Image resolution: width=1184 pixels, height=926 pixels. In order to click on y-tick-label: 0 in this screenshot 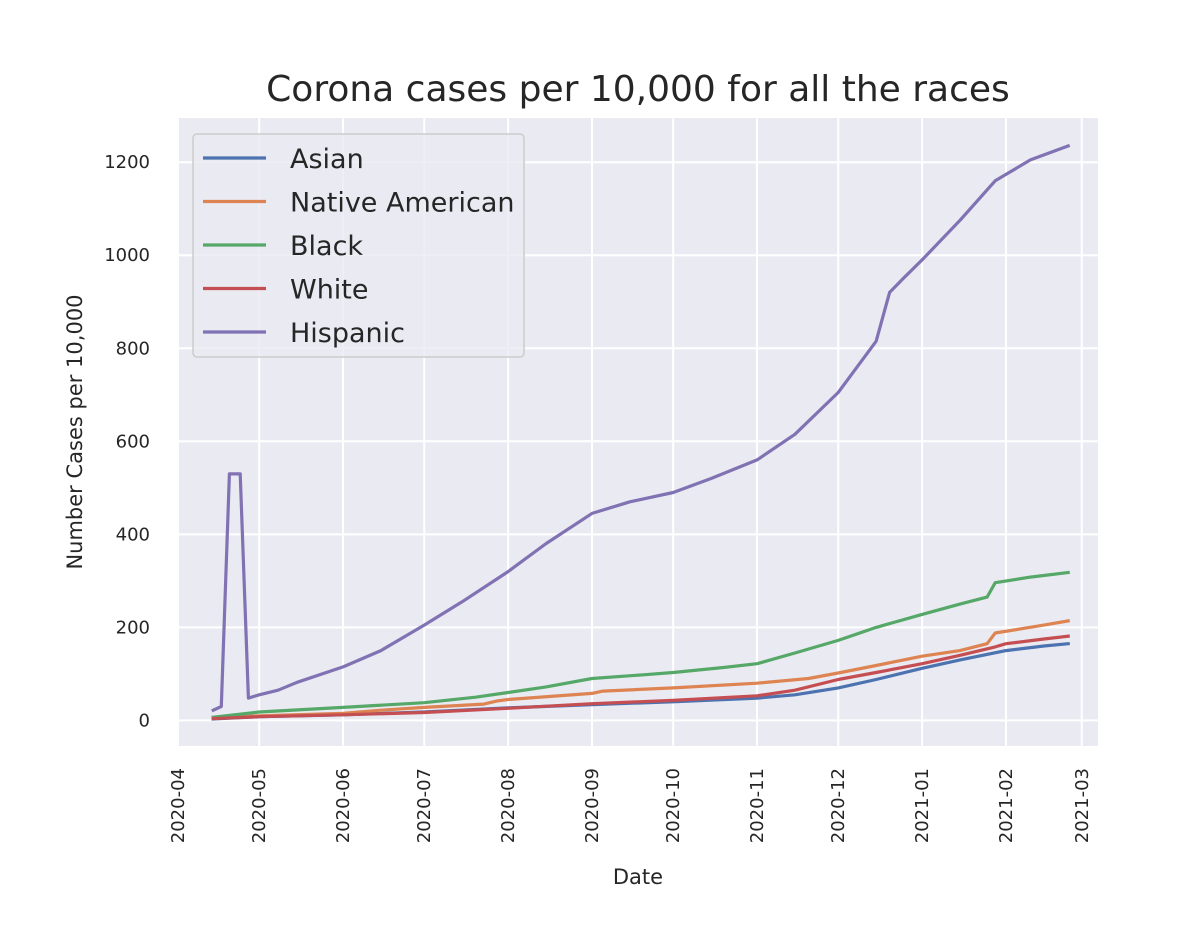, I will do `click(144, 720)`.